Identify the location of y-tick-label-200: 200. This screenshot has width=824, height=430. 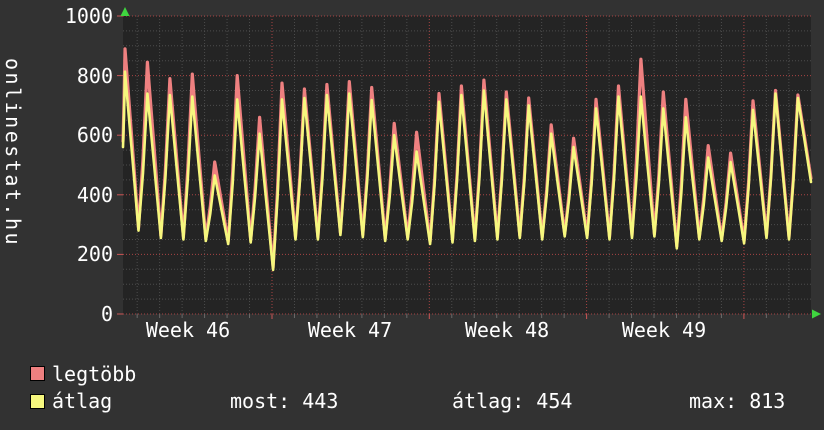
(94, 254).